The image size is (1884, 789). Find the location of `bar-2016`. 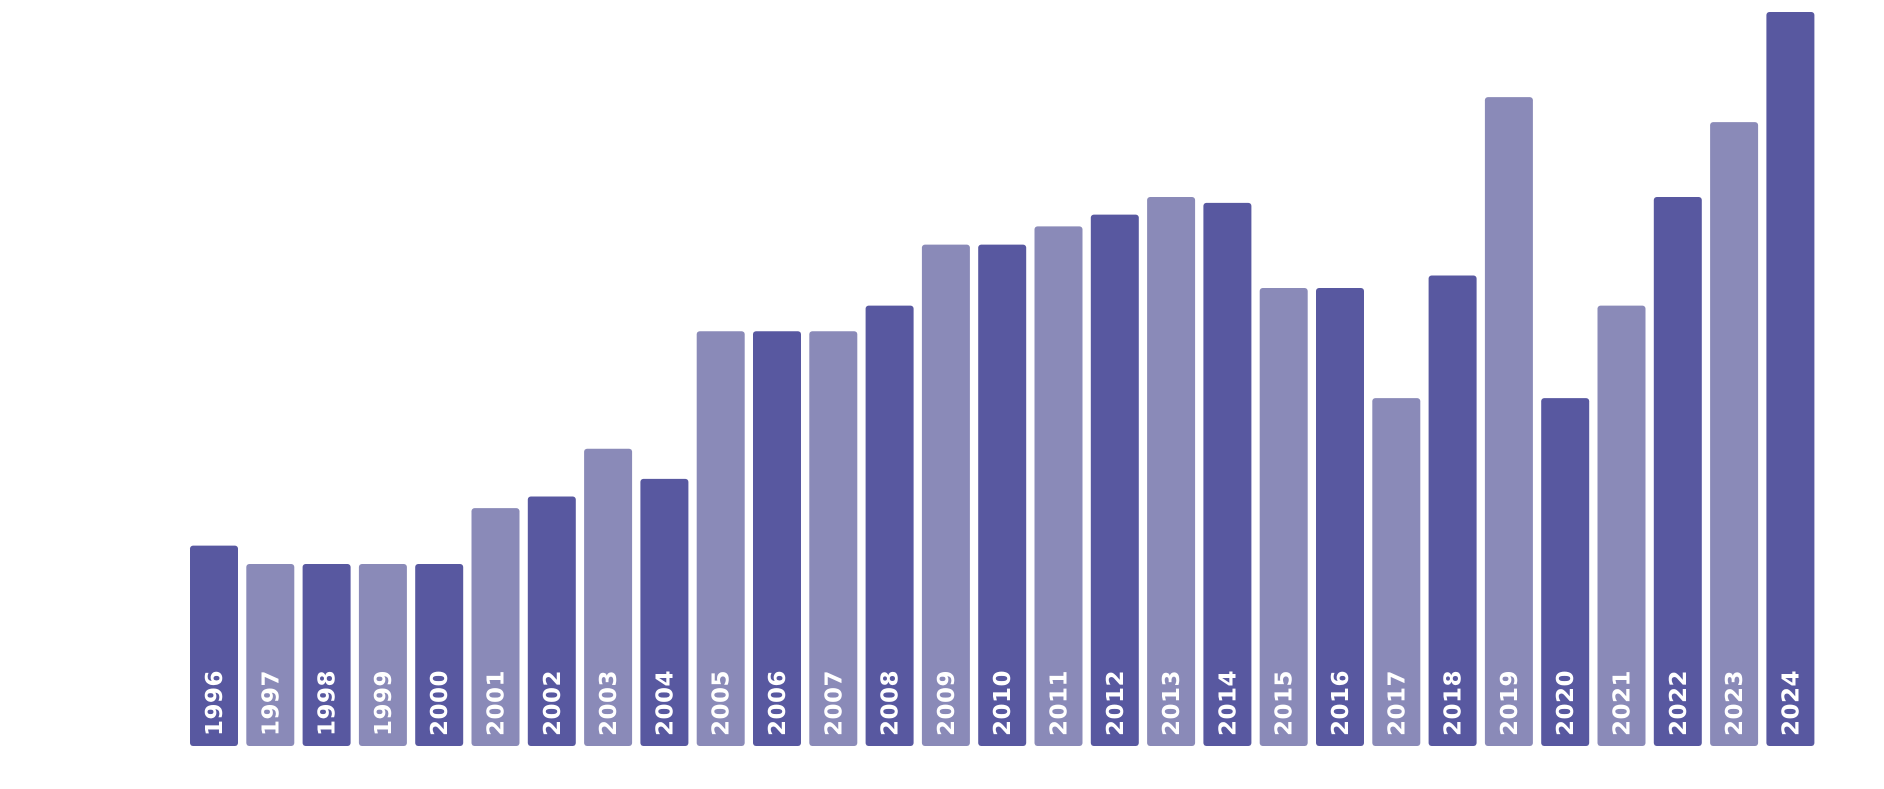

bar-2016 is located at coordinates (1340, 516).